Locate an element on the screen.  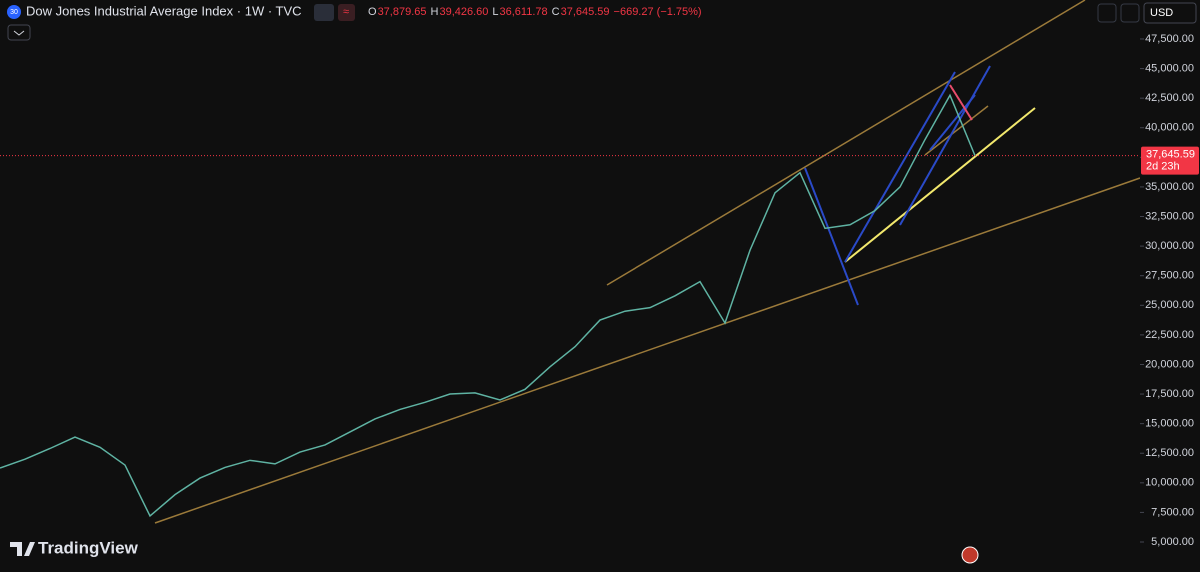
ohlc-value: 39,426.60 is located at coordinates (463, 12).